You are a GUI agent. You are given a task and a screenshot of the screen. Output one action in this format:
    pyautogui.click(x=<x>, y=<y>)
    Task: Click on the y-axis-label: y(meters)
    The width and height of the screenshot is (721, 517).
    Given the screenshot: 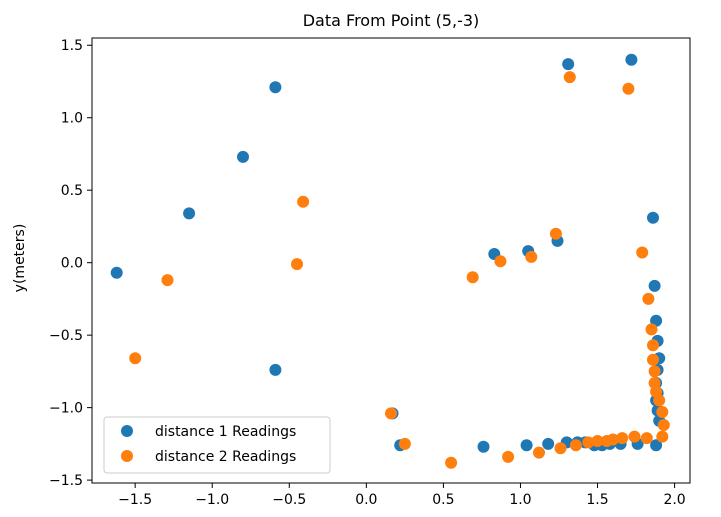 What is the action you would take?
    pyautogui.click(x=20, y=258)
    